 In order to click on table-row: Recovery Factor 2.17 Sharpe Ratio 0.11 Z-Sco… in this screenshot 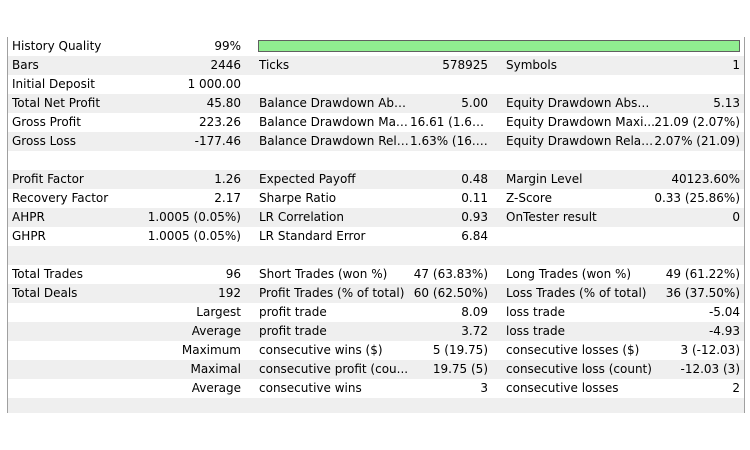, I will do `click(376, 198)`.